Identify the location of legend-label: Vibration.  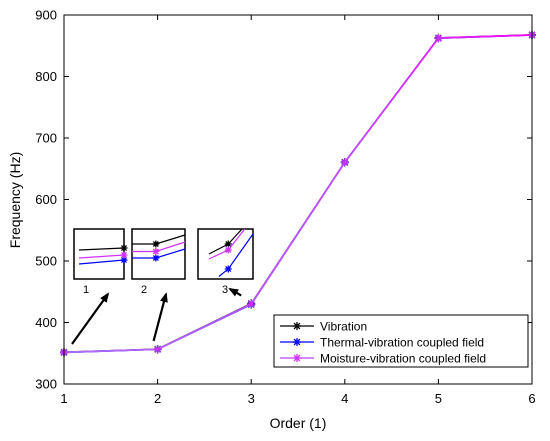
(343, 327).